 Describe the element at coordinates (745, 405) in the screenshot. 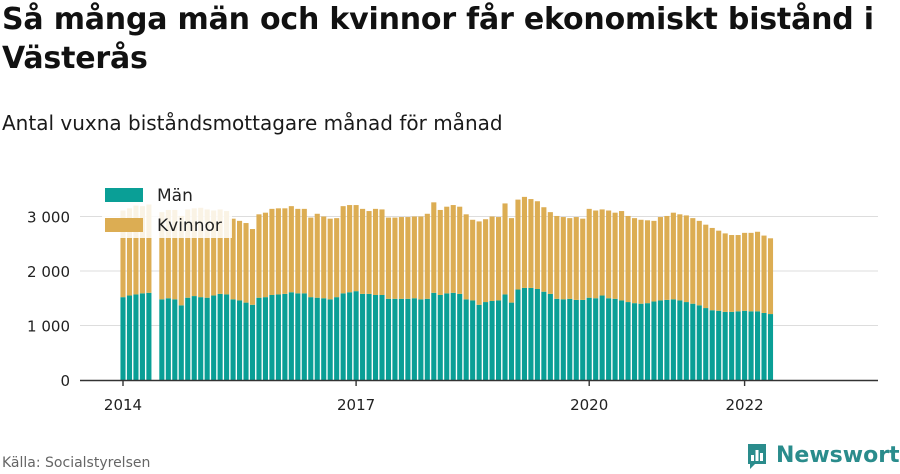

I see `x-tick-label: 2022` at that location.